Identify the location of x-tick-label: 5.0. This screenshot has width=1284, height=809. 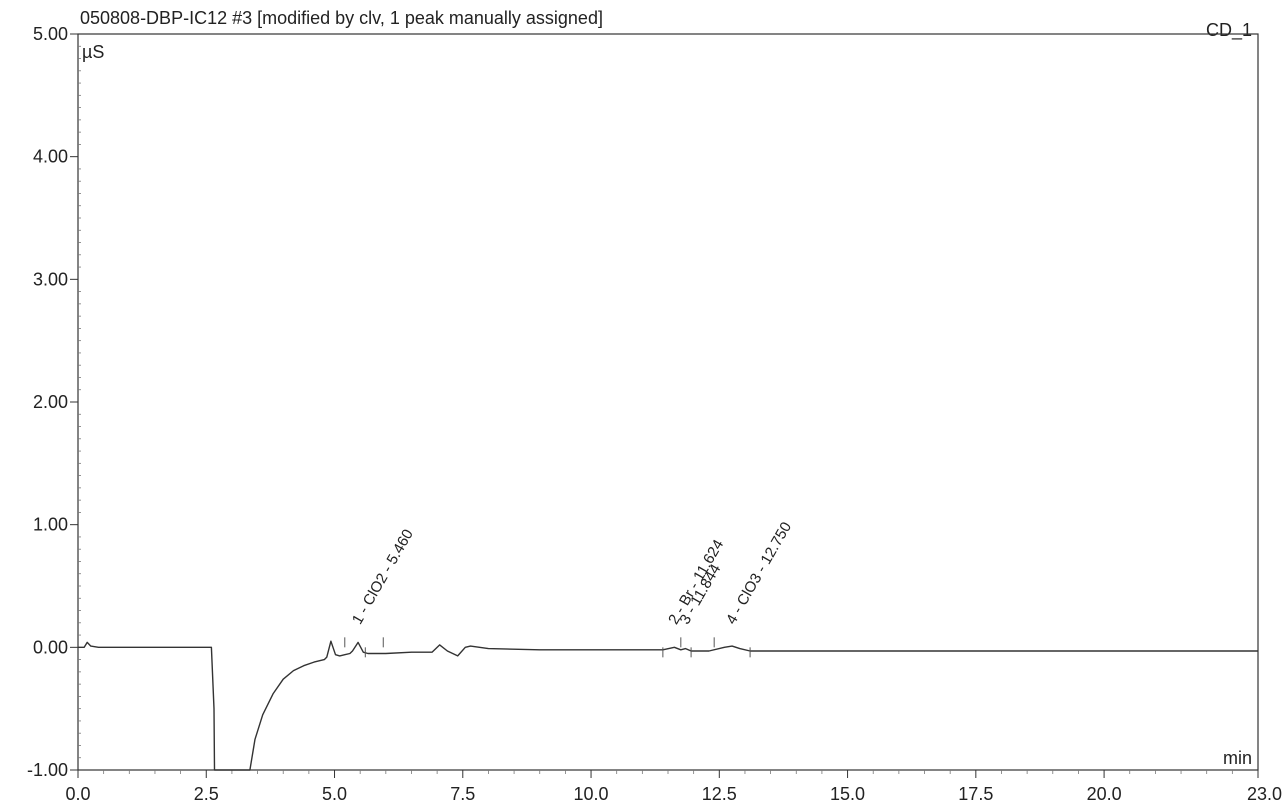
(334, 794).